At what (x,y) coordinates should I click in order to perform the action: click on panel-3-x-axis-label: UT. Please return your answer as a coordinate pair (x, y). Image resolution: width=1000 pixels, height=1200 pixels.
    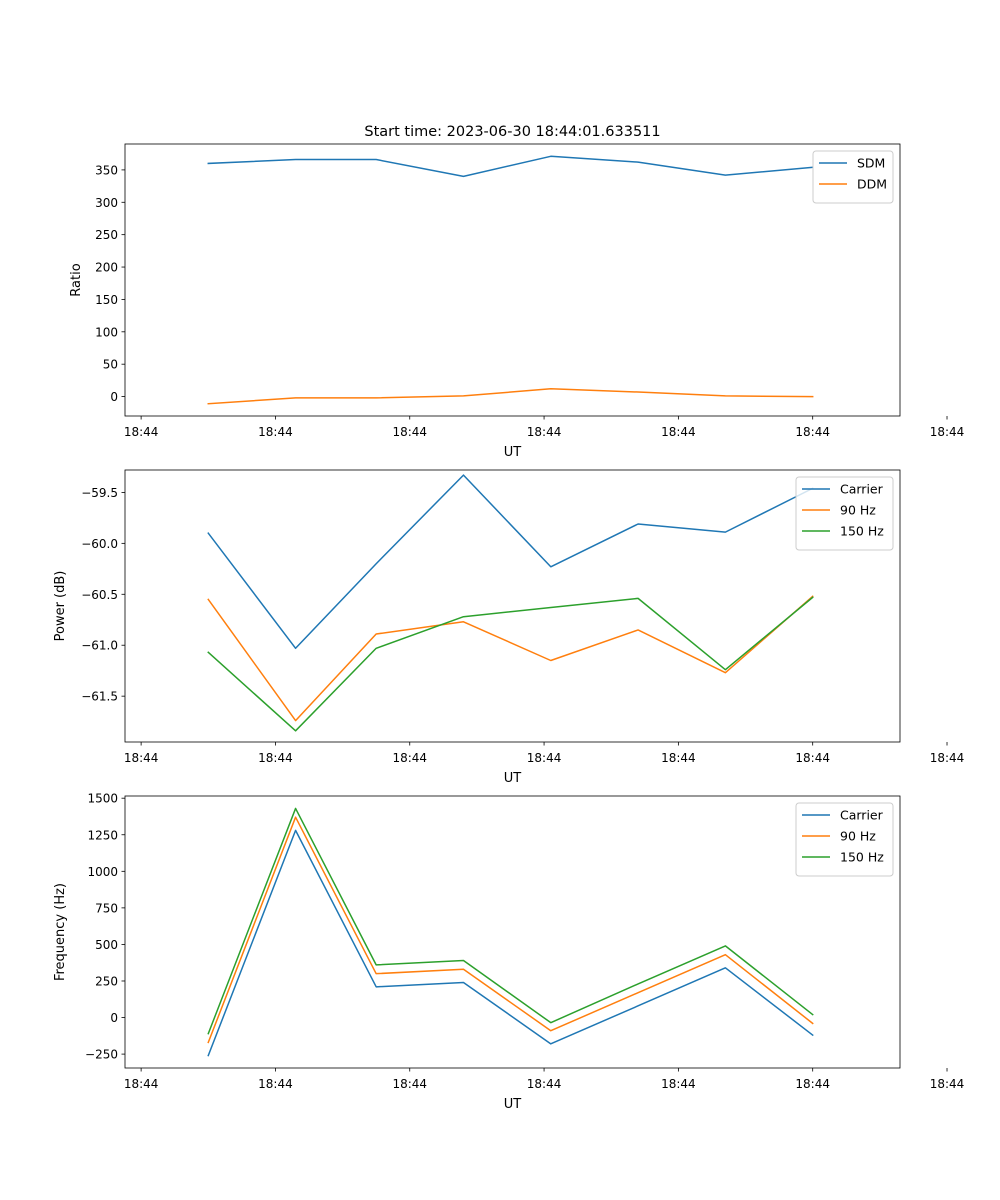
    Looking at the image, I should click on (513, 1104).